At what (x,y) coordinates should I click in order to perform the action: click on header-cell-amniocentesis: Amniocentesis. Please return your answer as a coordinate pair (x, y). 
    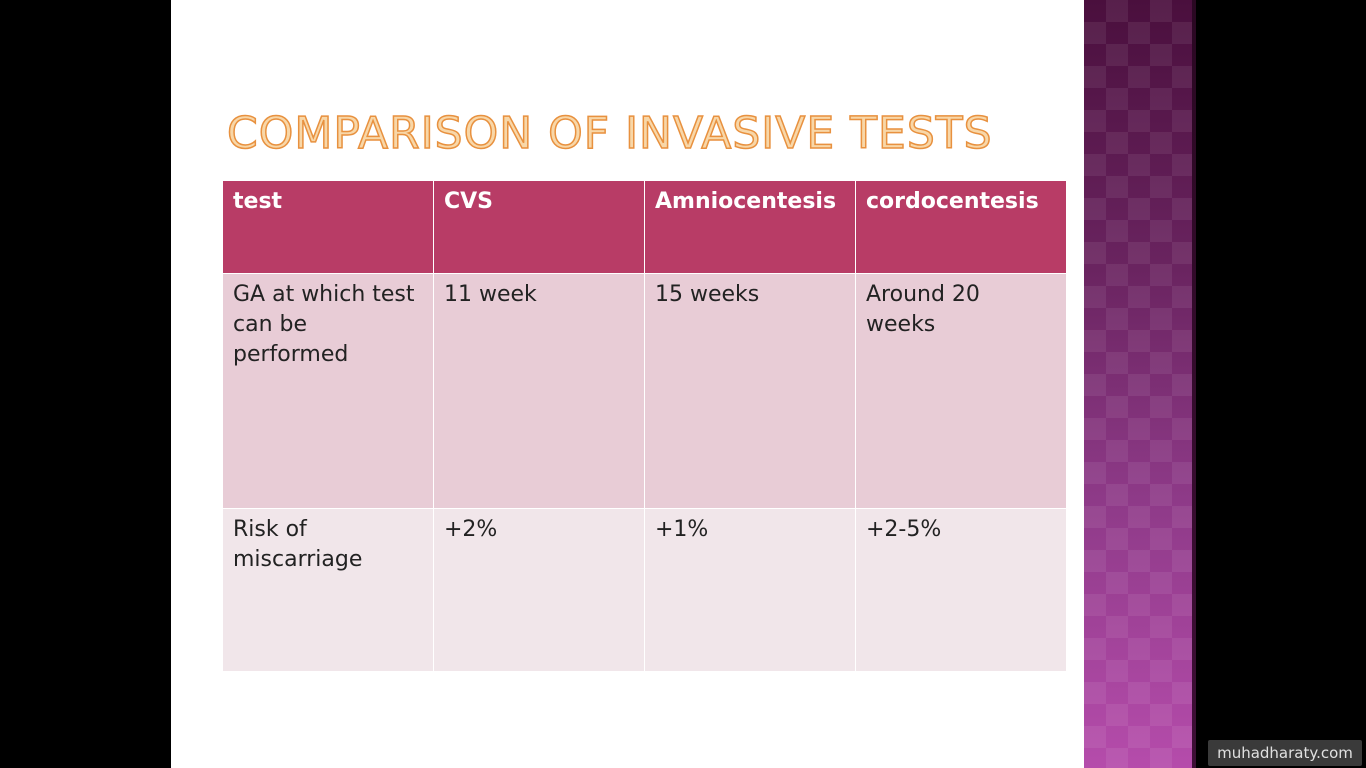
    Looking at the image, I should click on (750, 227).